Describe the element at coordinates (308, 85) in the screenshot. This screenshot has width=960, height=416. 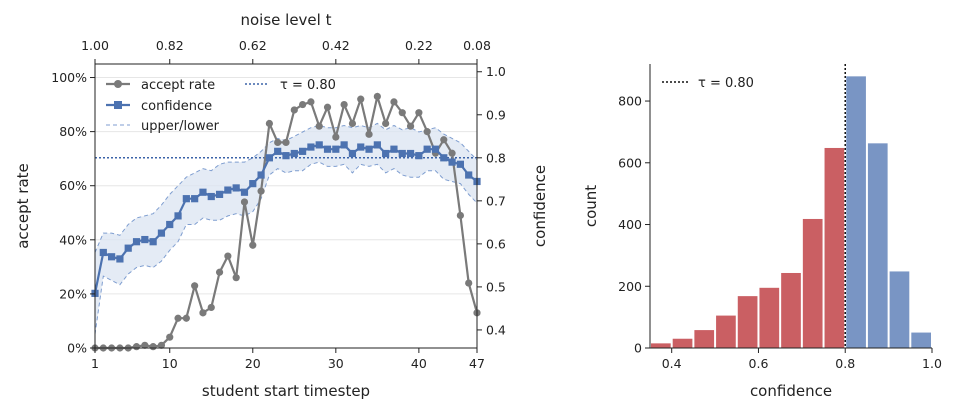
I see `legend-threshold-label: τ = 0.80` at that location.